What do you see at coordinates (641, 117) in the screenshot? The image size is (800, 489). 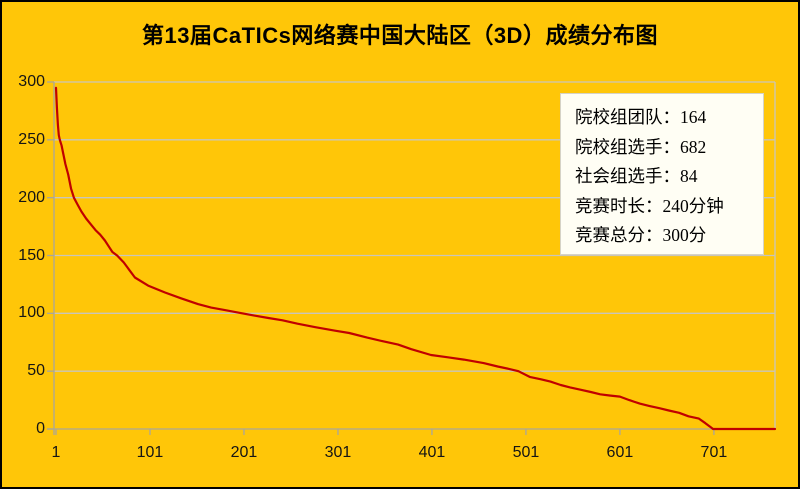 I see `legend-line: 院校组团队：164` at bounding box center [641, 117].